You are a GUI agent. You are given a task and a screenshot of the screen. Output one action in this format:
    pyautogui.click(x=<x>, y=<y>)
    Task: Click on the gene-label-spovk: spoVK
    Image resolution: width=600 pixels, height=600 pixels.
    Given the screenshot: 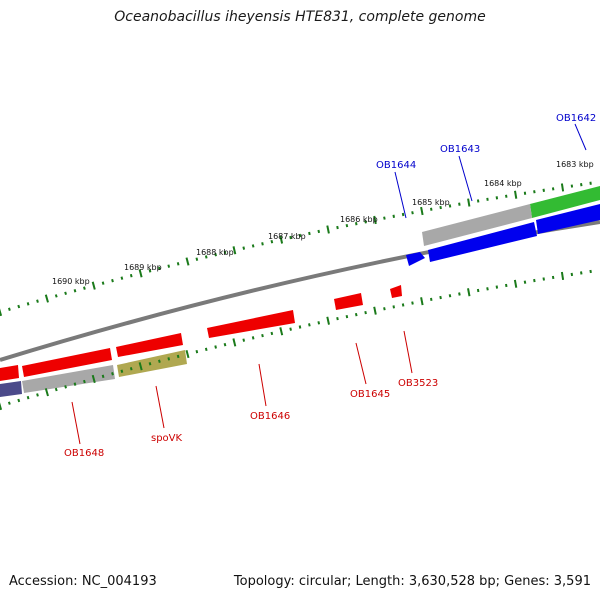 What is the action you would take?
    pyautogui.click(x=167, y=438)
    